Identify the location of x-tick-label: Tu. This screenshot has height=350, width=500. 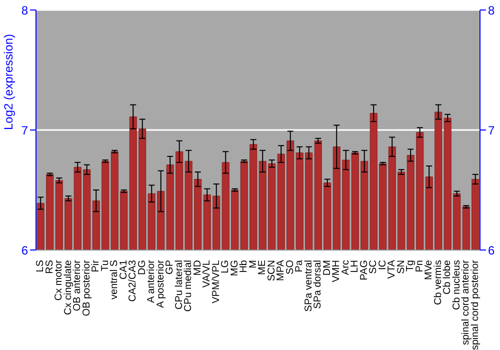
(105, 266).